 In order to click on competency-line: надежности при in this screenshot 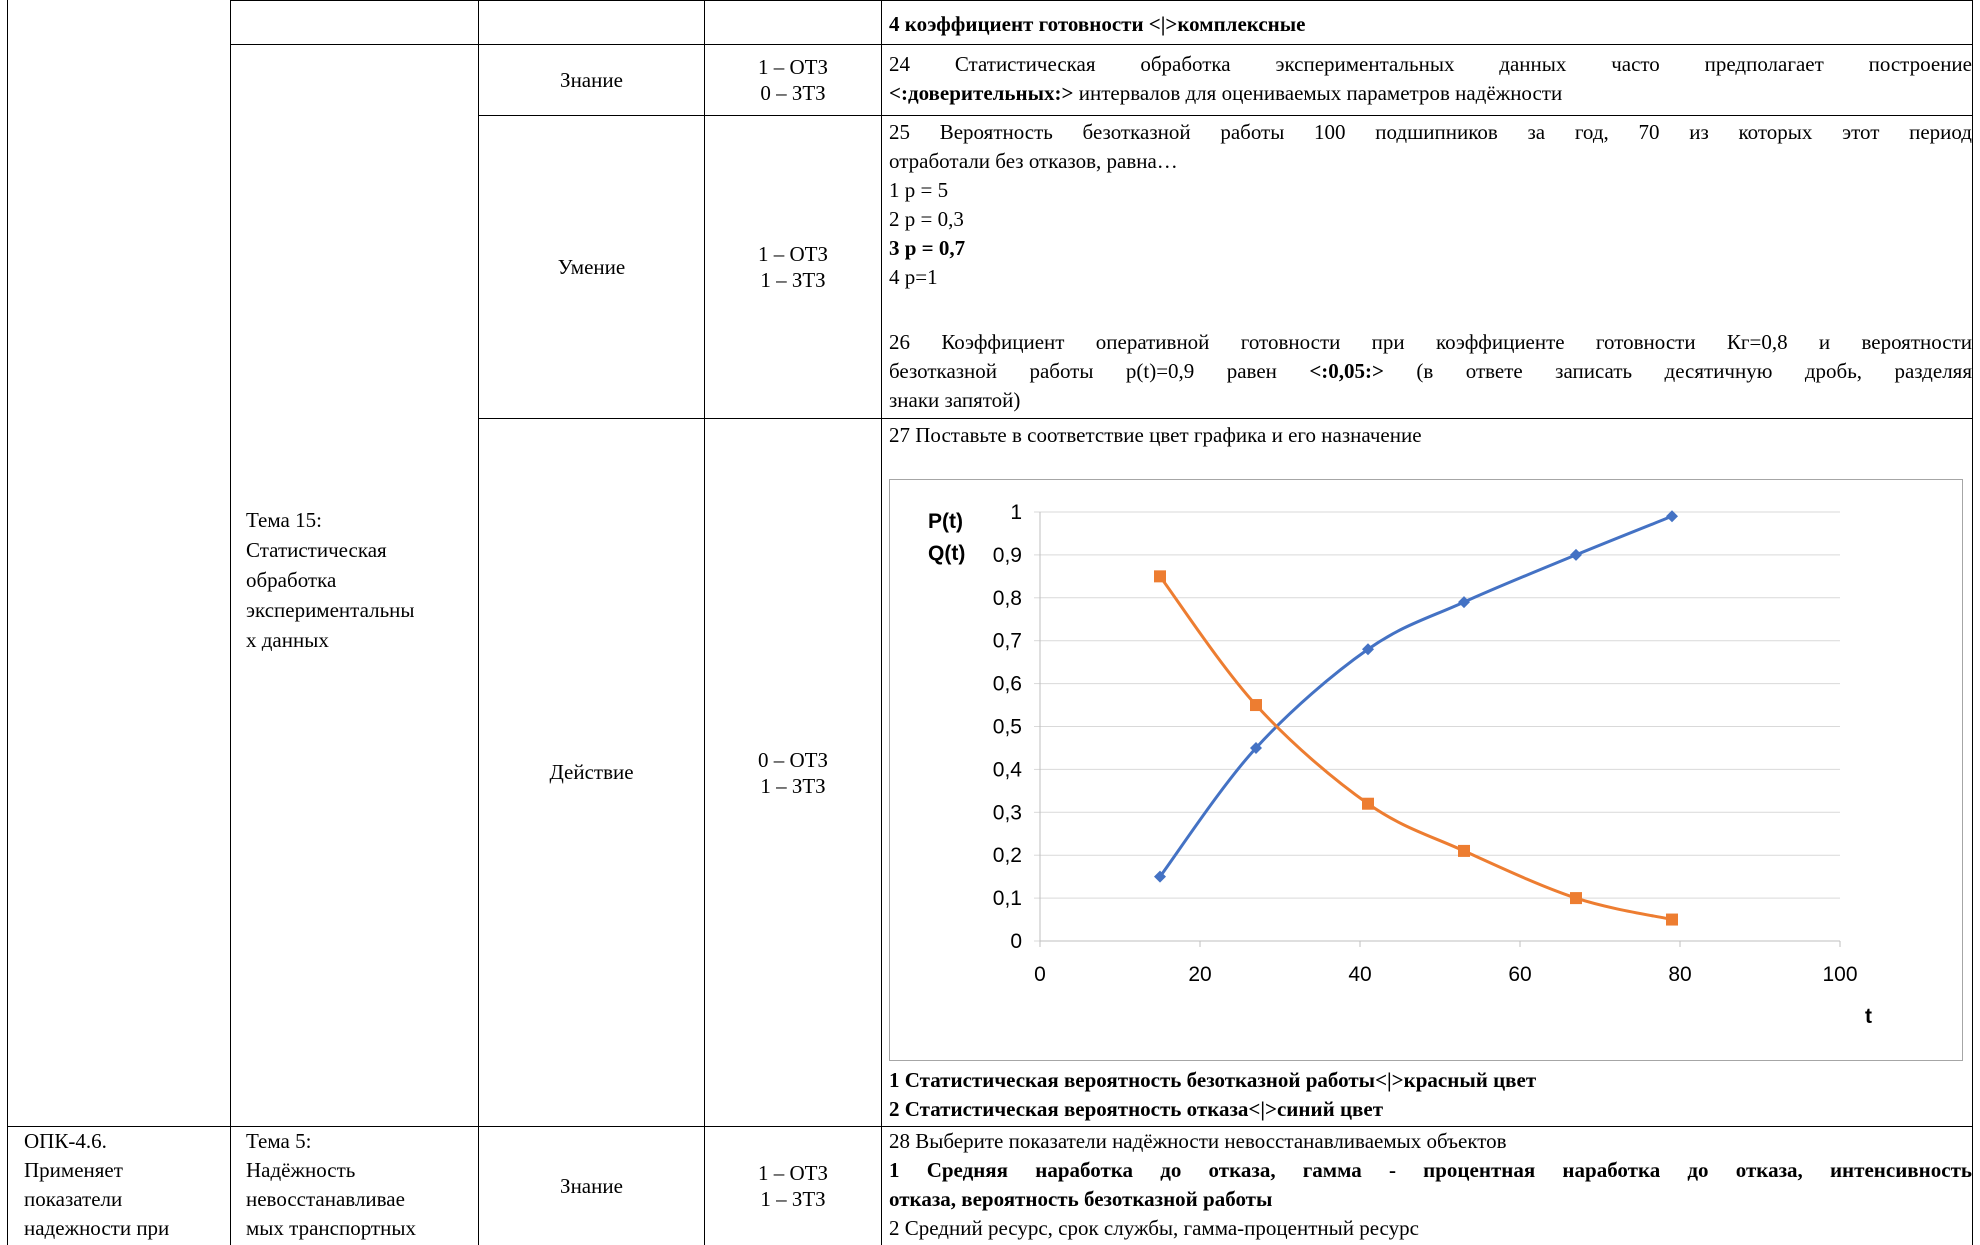, I will do `click(97, 1228)`.